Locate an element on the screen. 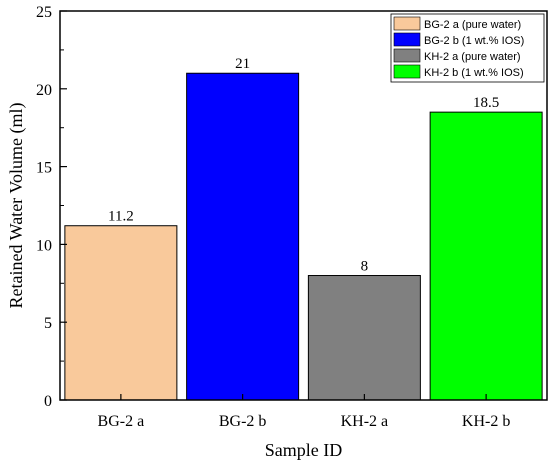 The height and width of the screenshot is (462, 550). y-tick-label: 5 is located at coordinates (48, 323).